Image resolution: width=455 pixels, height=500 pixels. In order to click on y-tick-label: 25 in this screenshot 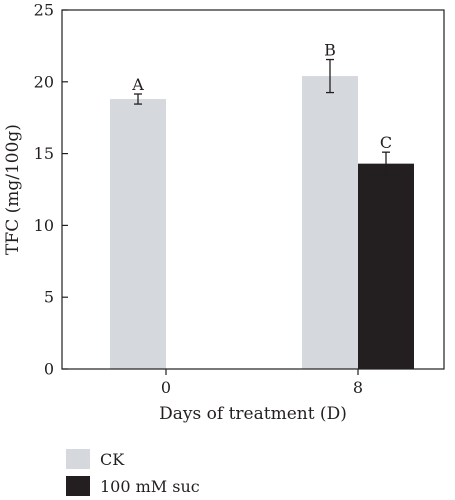, I will do `click(44, 10)`.